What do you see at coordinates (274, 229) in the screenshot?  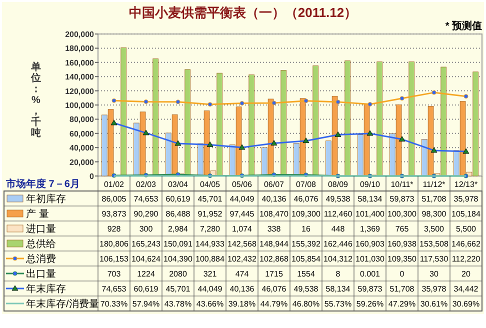 I see `data-label: 338` at bounding box center [274, 229].